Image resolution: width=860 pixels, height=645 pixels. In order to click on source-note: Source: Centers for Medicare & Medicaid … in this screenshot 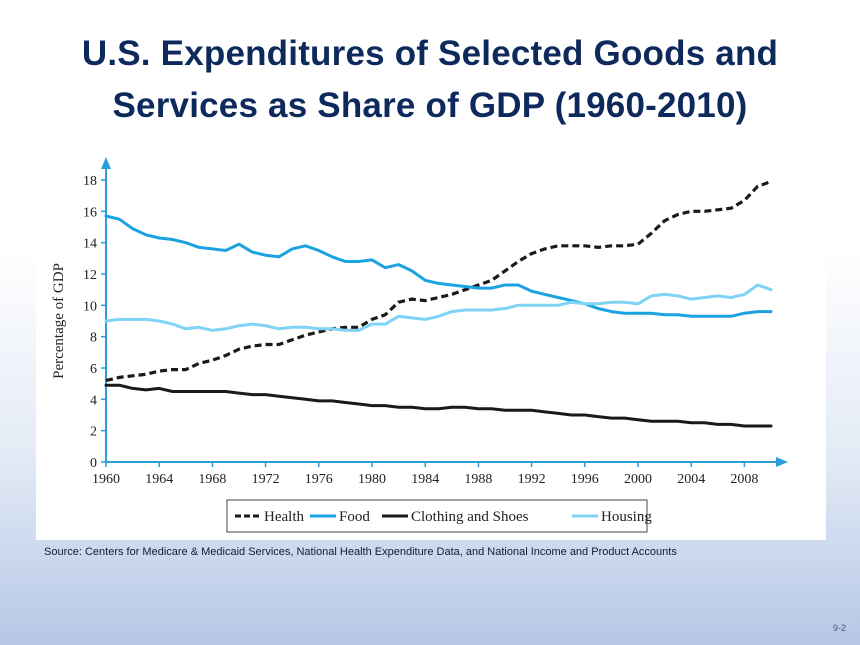, I will do `click(360, 552)`.